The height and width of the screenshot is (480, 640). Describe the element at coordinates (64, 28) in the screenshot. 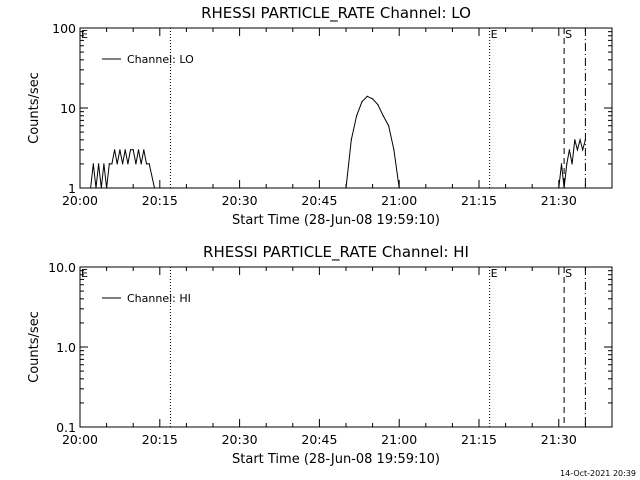

I see `y-tick-label: 100` at that location.